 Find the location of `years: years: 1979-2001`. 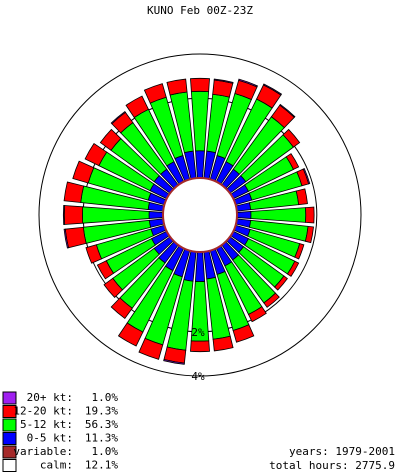

years: years: 1979-2001 is located at coordinates (342, 451).